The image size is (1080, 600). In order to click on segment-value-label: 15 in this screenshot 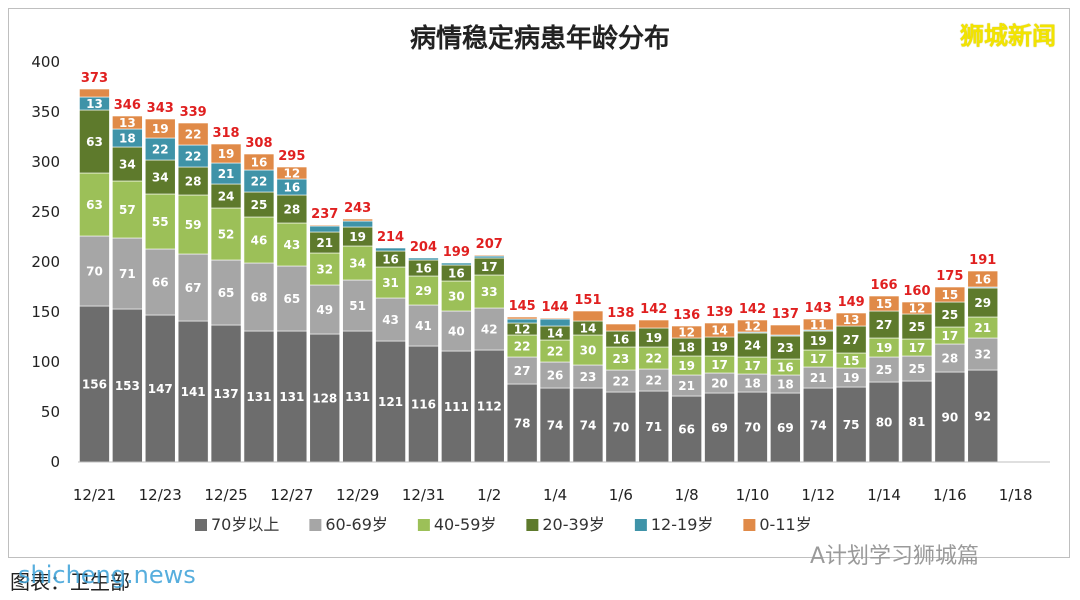, I will do `click(884, 304)`.